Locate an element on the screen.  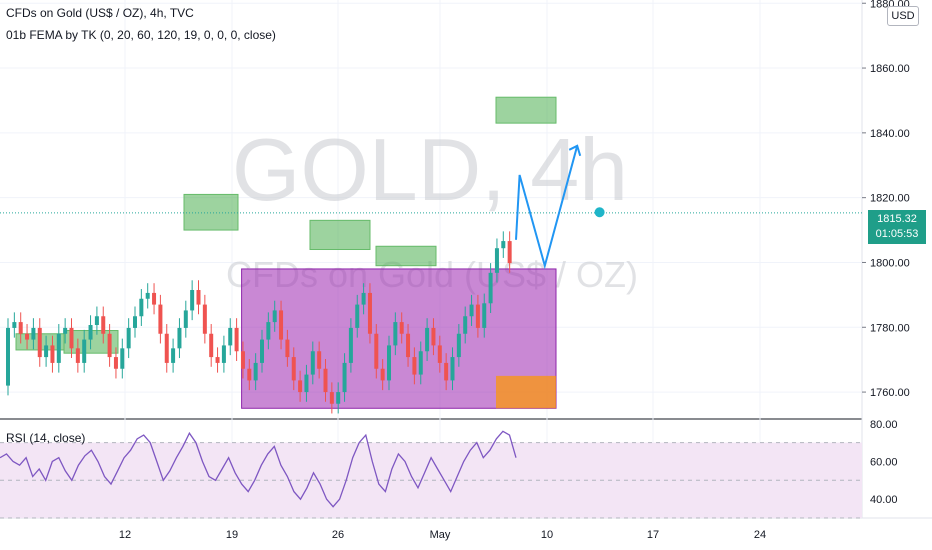
price-tick-label: 1800.00 is located at coordinates (890, 263).